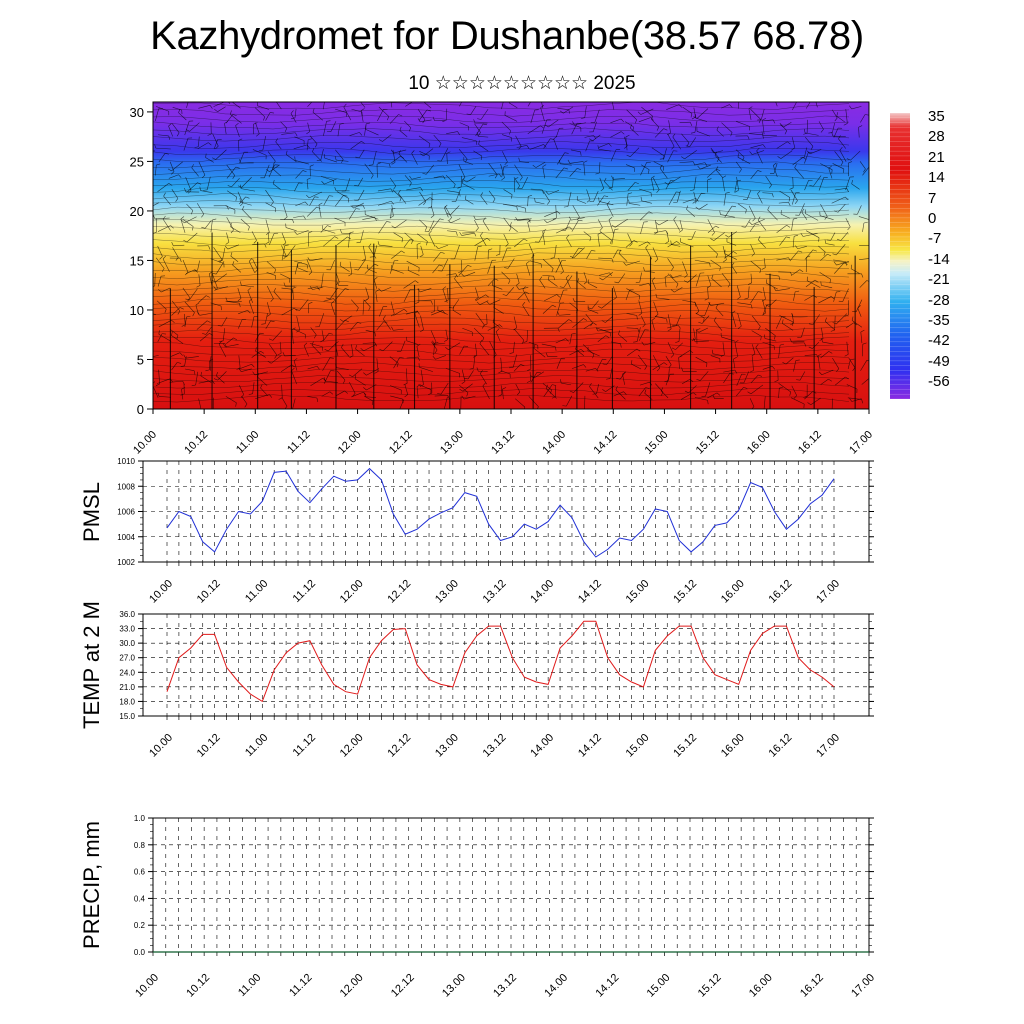  Describe the element at coordinates (861, 443) in the screenshot. I see `x-tick-label: 17.00` at that location.